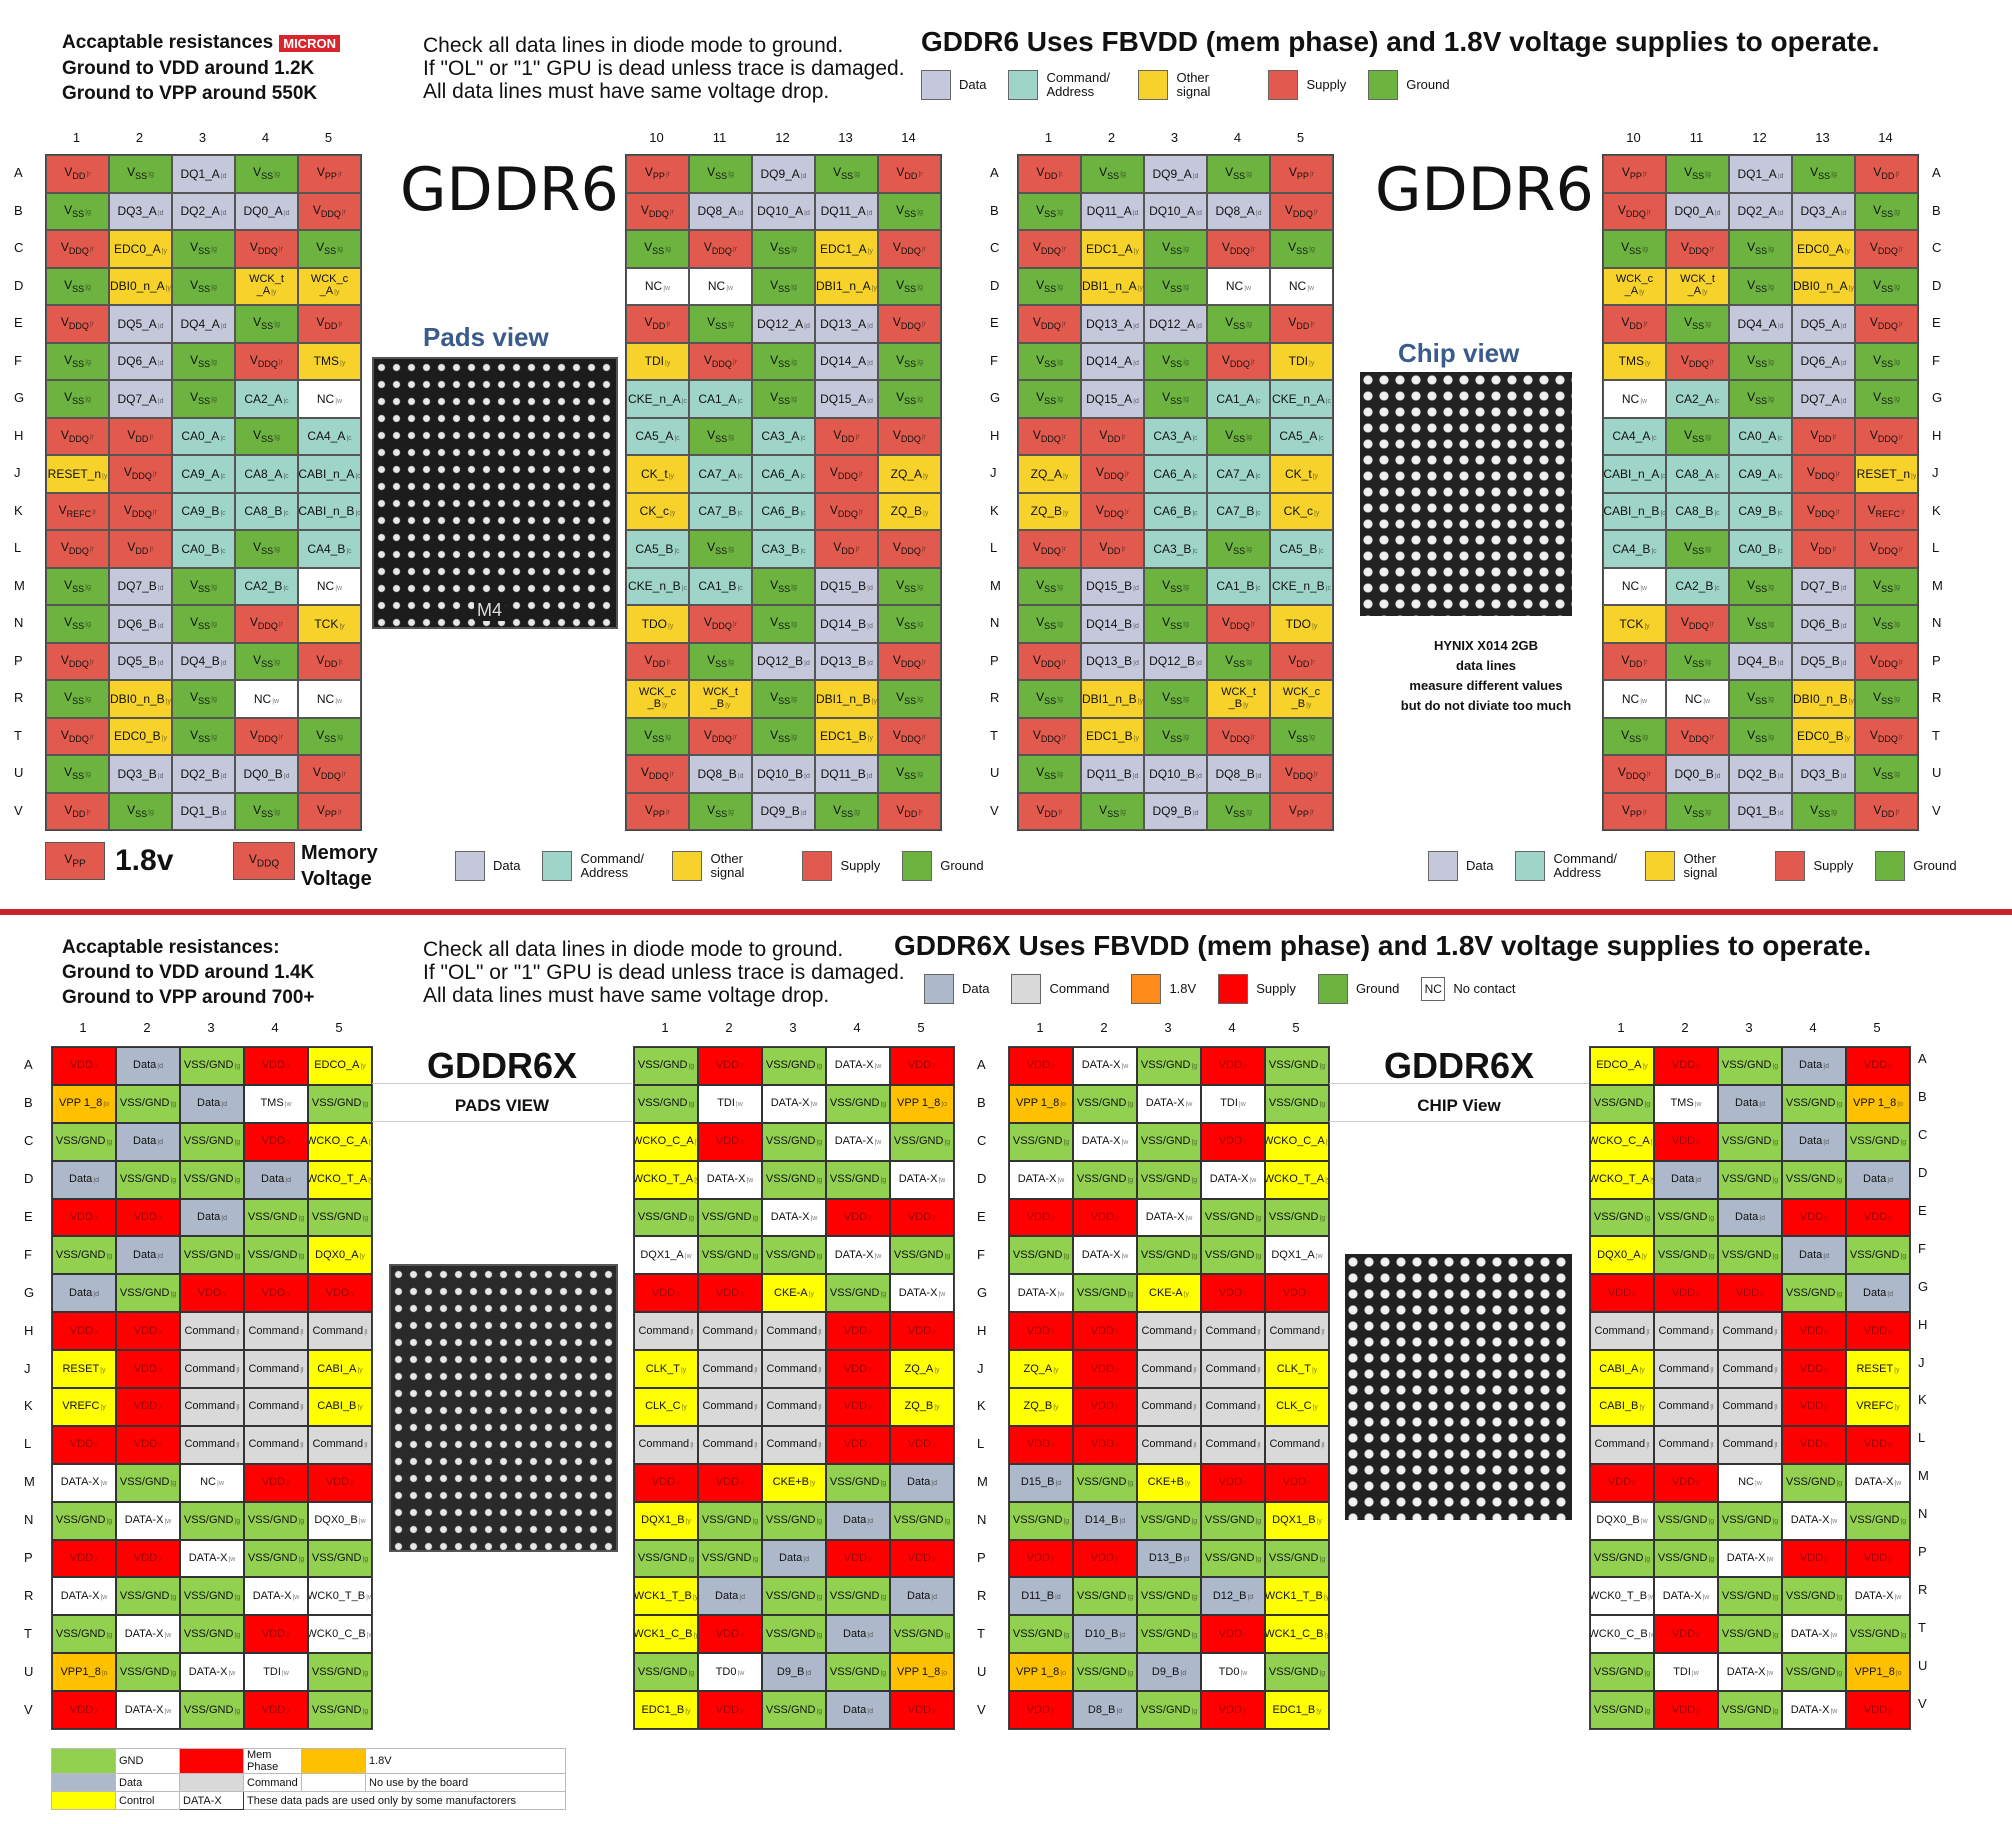 This screenshot has width=2012, height=1824. Describe the element at coordinates (339, 853) in the screenshot. I see `memory-label: Memory` at that location.